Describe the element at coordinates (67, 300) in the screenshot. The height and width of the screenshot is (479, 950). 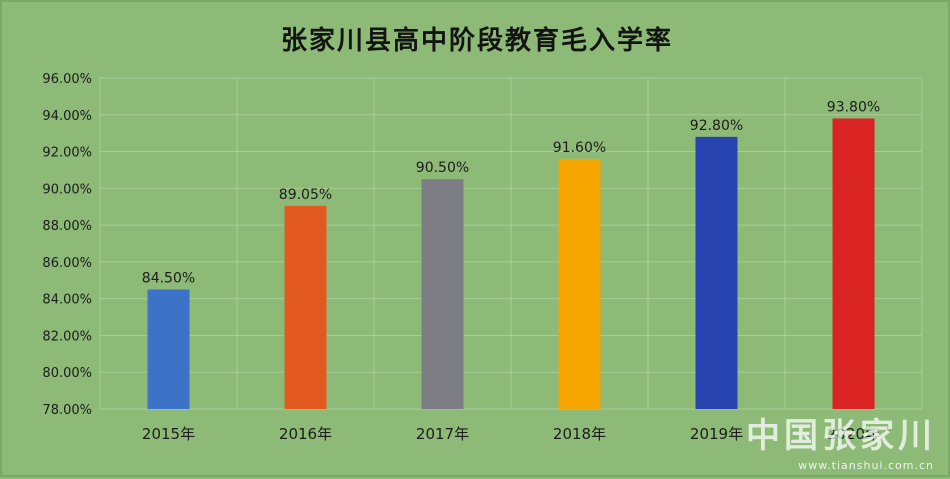
I see `y-tick-label: 84.00%` at that location.